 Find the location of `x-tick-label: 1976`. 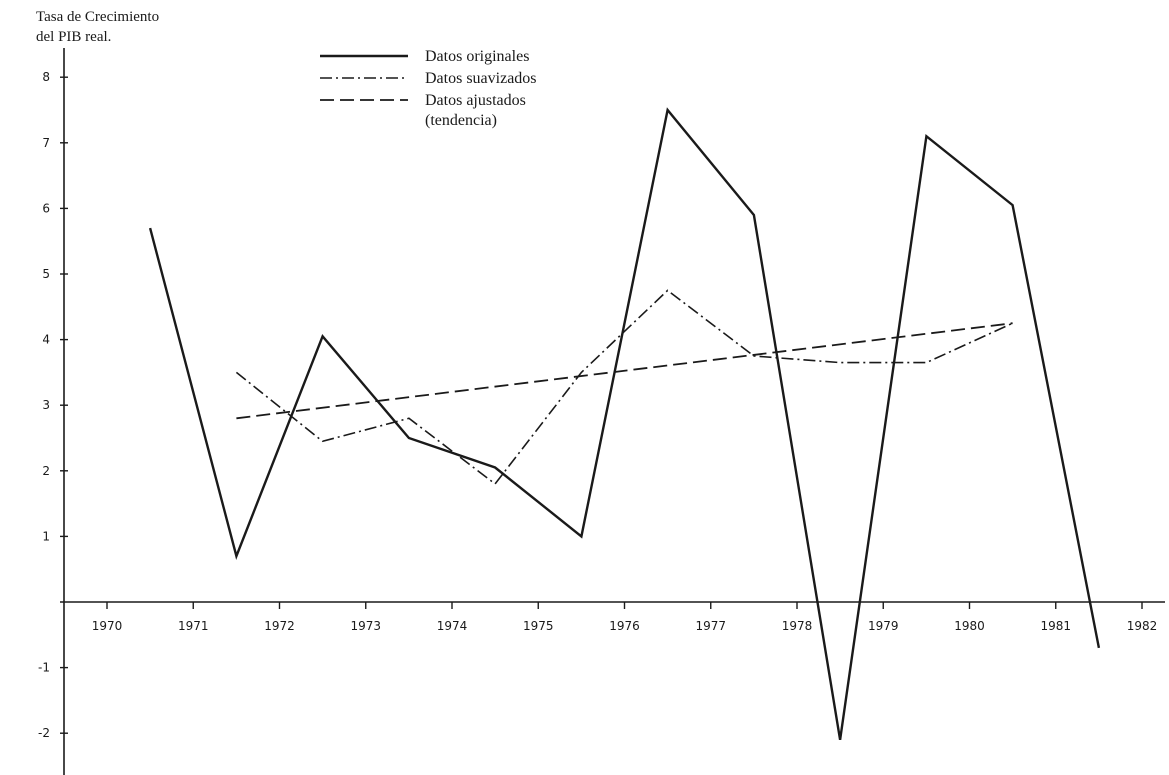

x-tick-label: 1976 is located at coordinates (624, 626).